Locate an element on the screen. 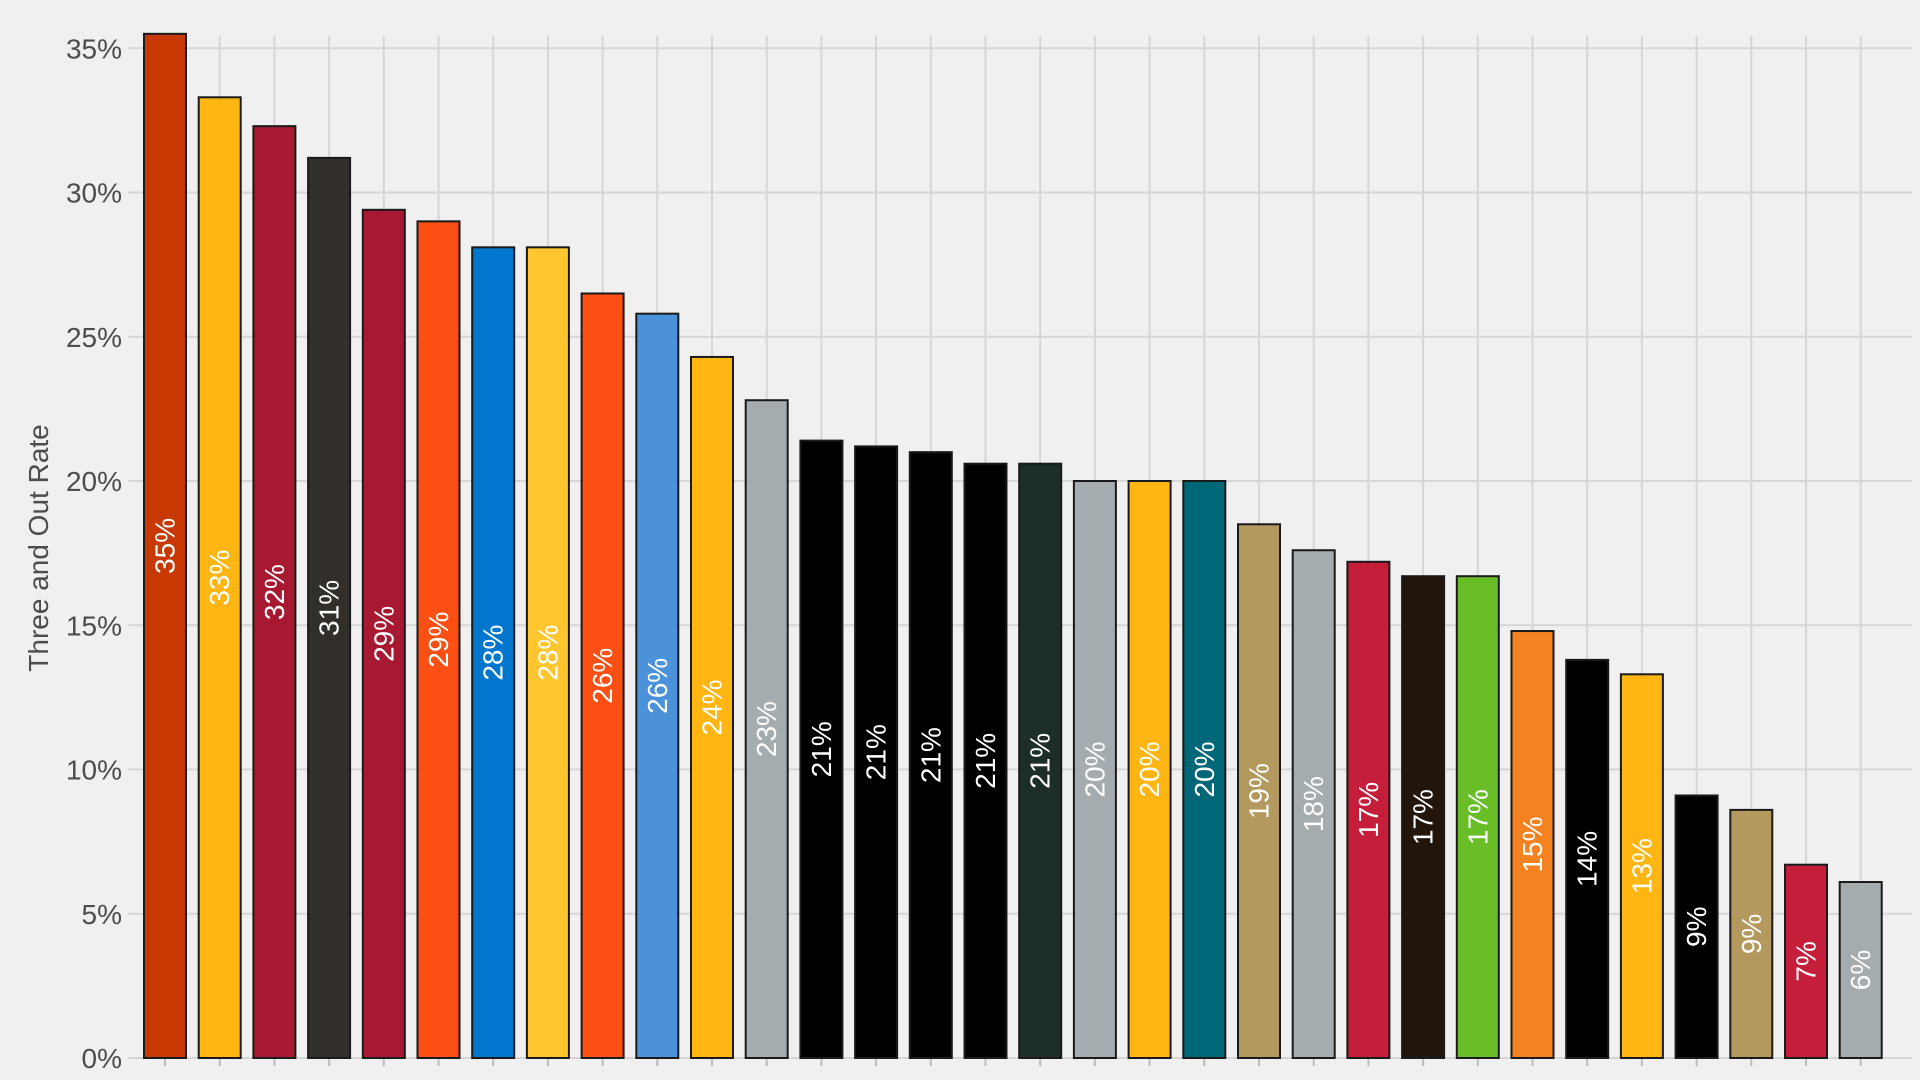 The width and height of the screenshot is (1920, 1080). bar-value-label: 15% is located at coordinates (1532, 844).